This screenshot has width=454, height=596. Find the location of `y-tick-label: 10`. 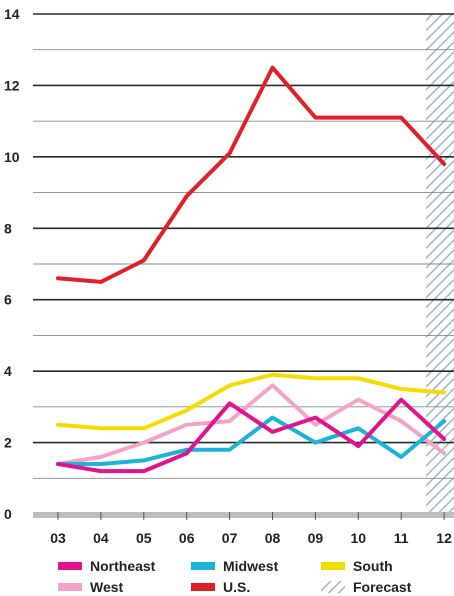

y-tick-label: 10 is located at coordinates (12, 157).